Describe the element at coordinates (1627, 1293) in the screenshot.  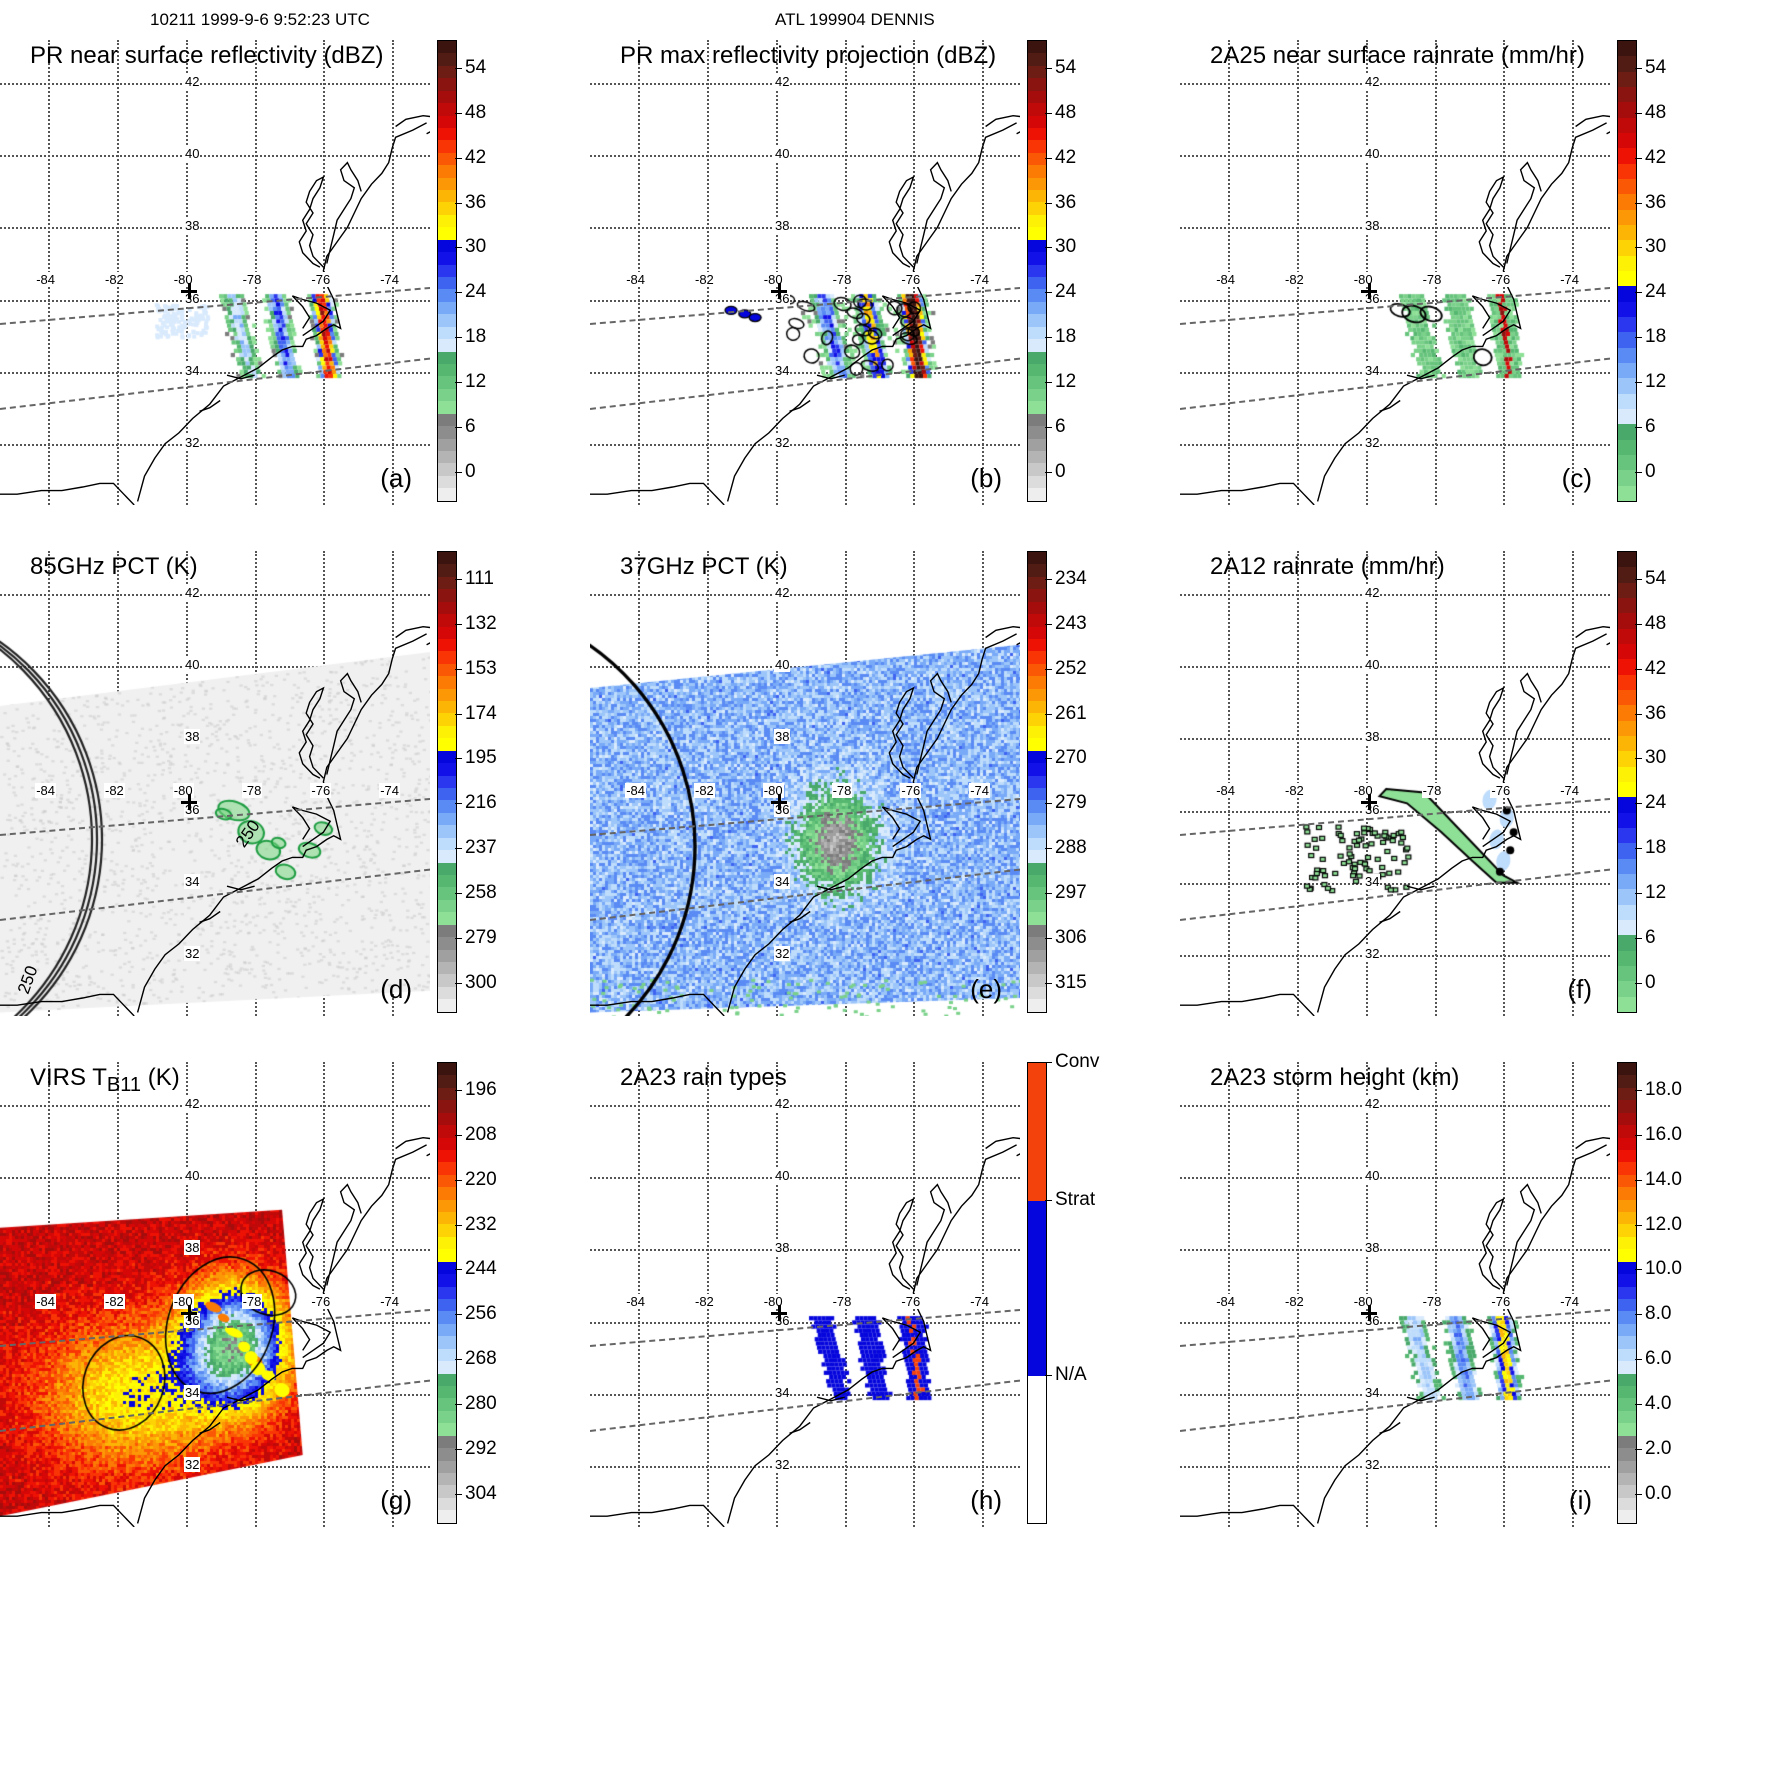
I see `stormheight-colorbar` at that location.